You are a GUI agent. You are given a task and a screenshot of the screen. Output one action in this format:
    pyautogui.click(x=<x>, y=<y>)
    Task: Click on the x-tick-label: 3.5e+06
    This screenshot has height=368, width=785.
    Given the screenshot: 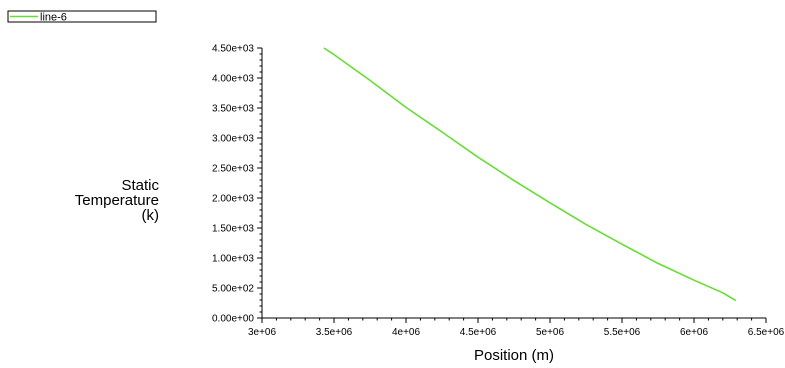 What is the action you would take?
    pyautogui.click(x=334, y=332)
    